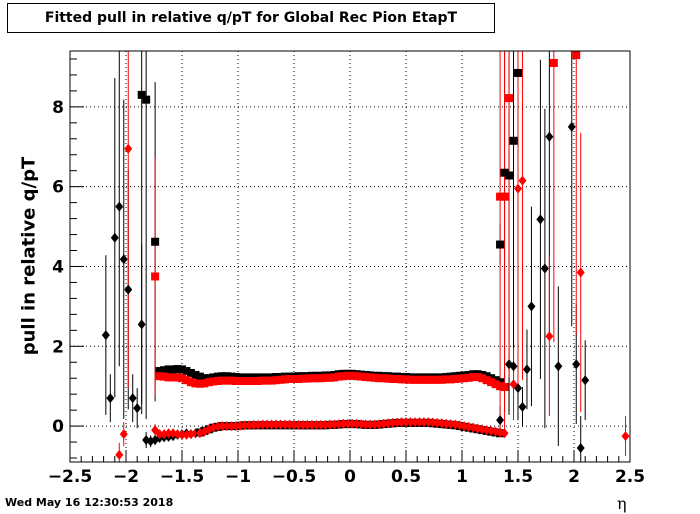 The height and width of the screenshot is (514, 700). I want to click on x-axis-label: η, so click(622, 503).